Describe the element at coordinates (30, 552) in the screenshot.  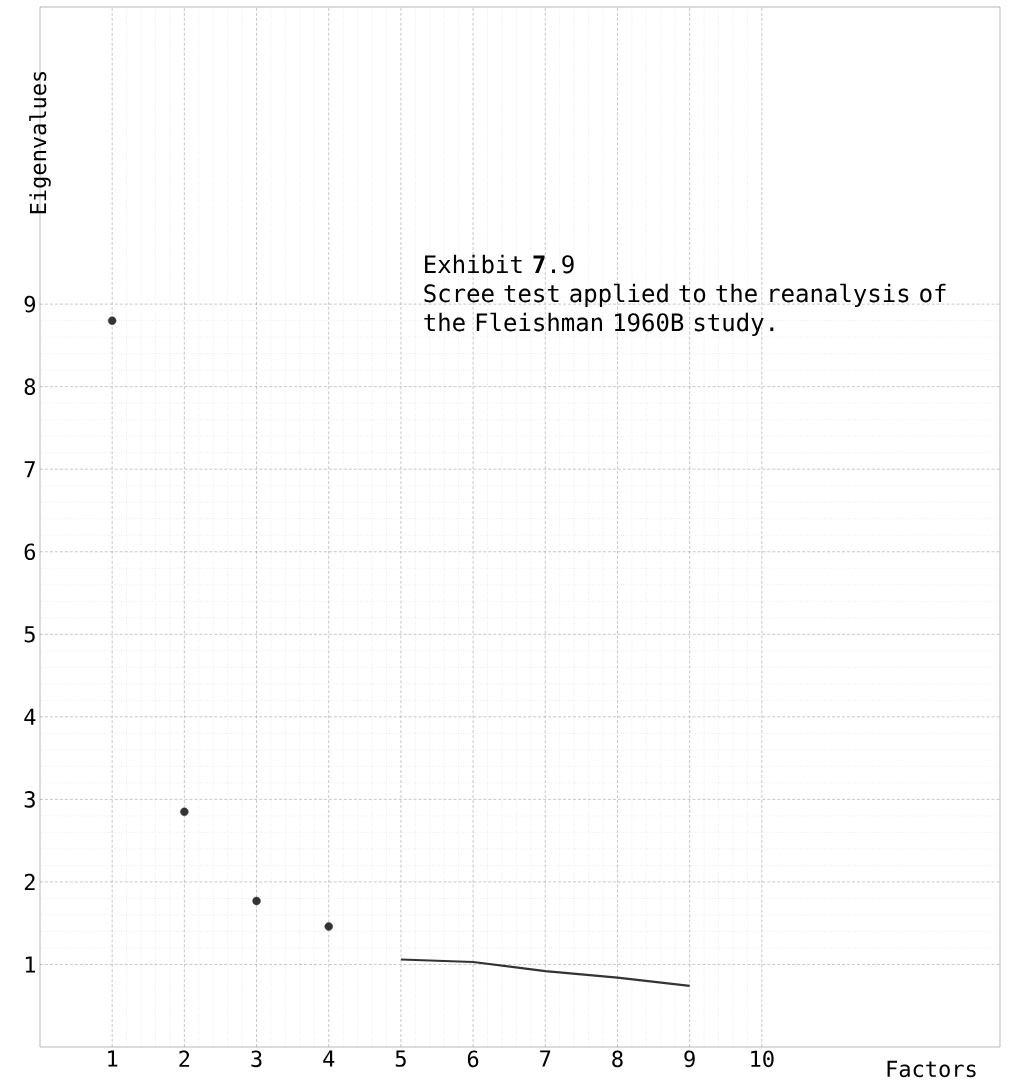
I see `y-tick-label: 6` at that location.